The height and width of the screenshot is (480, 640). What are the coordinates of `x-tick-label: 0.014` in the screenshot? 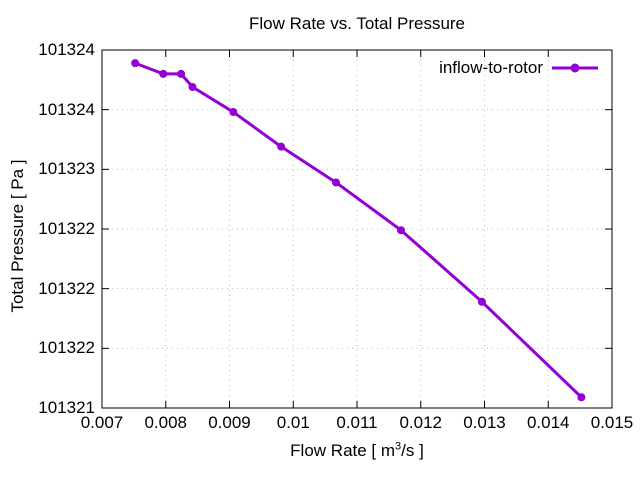 It's located at (548, 422).